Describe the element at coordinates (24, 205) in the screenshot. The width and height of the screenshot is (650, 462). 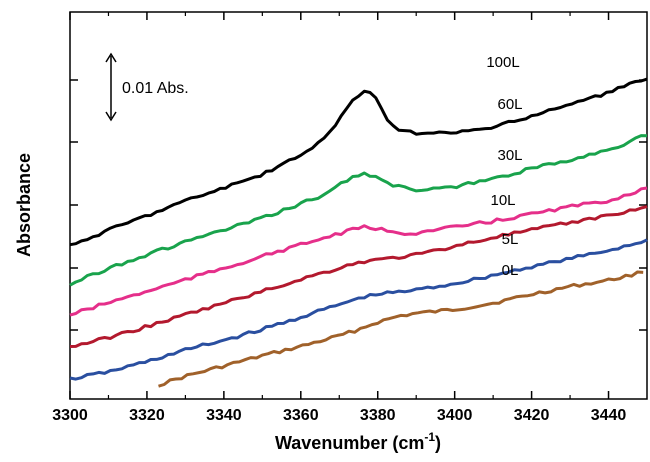
I see `y-axis-title: Absorbance` at that location.